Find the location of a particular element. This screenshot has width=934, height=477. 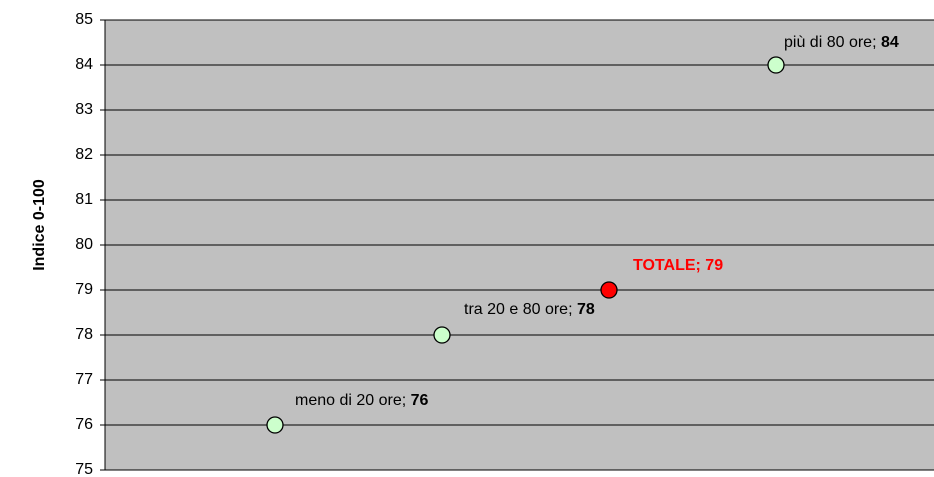

category-name: meno di 20 ore is located at coordinates (348, 400).